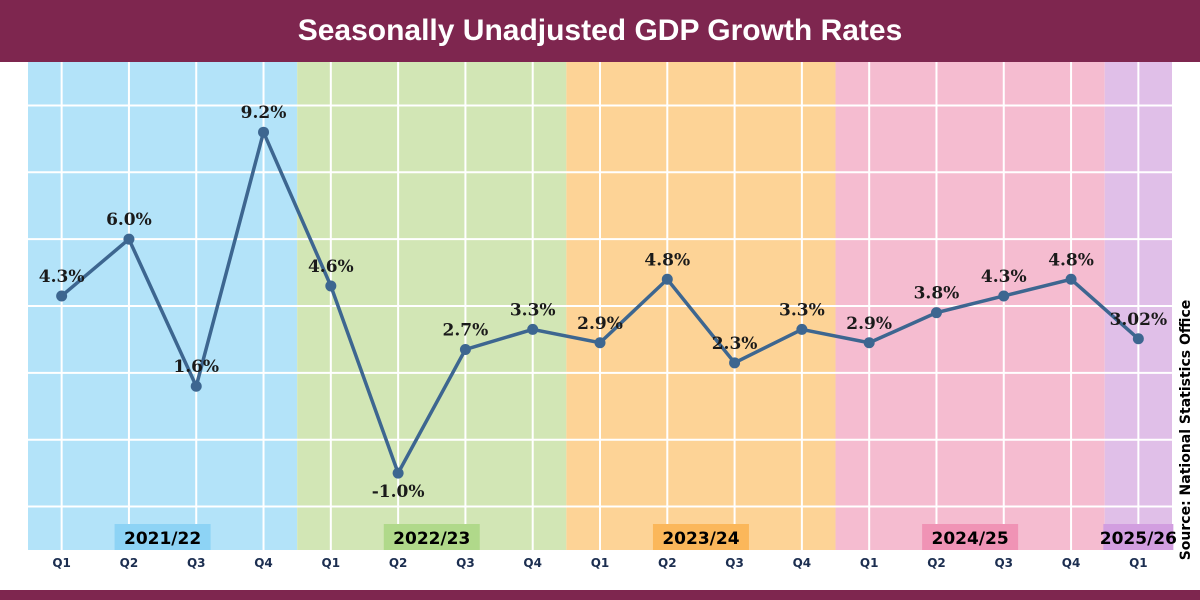 This screenshot has width=1200, height=600. I want to click on period-label: 2024/25, so click(970, 539).